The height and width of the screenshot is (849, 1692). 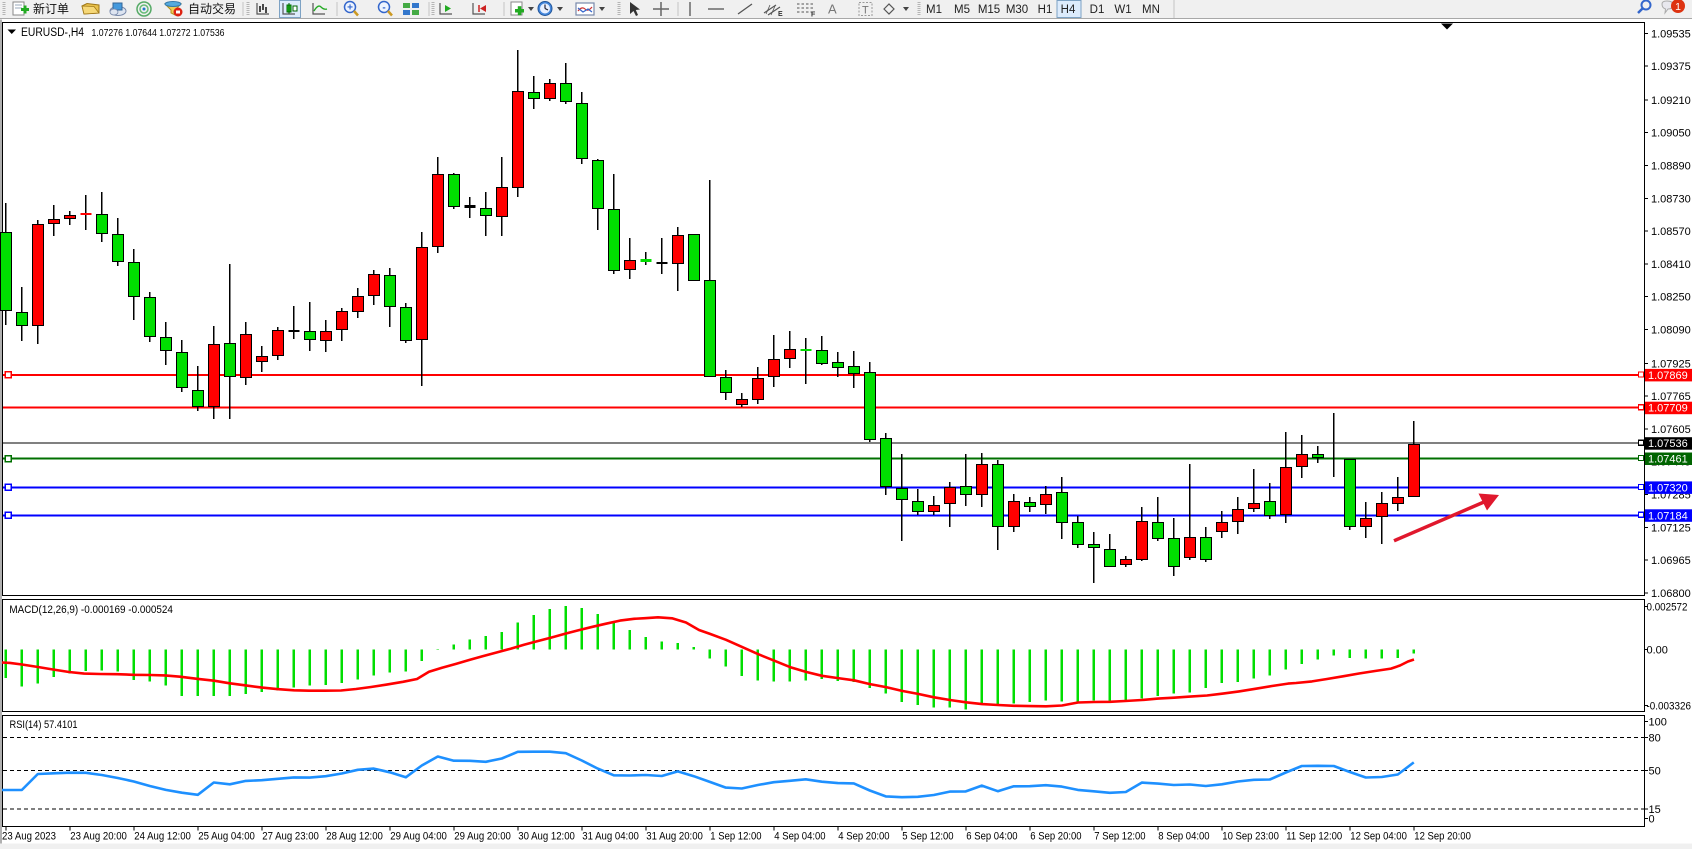 I want to click on svg-text: 25 Aug 04:00, so click(x=226, y=837).